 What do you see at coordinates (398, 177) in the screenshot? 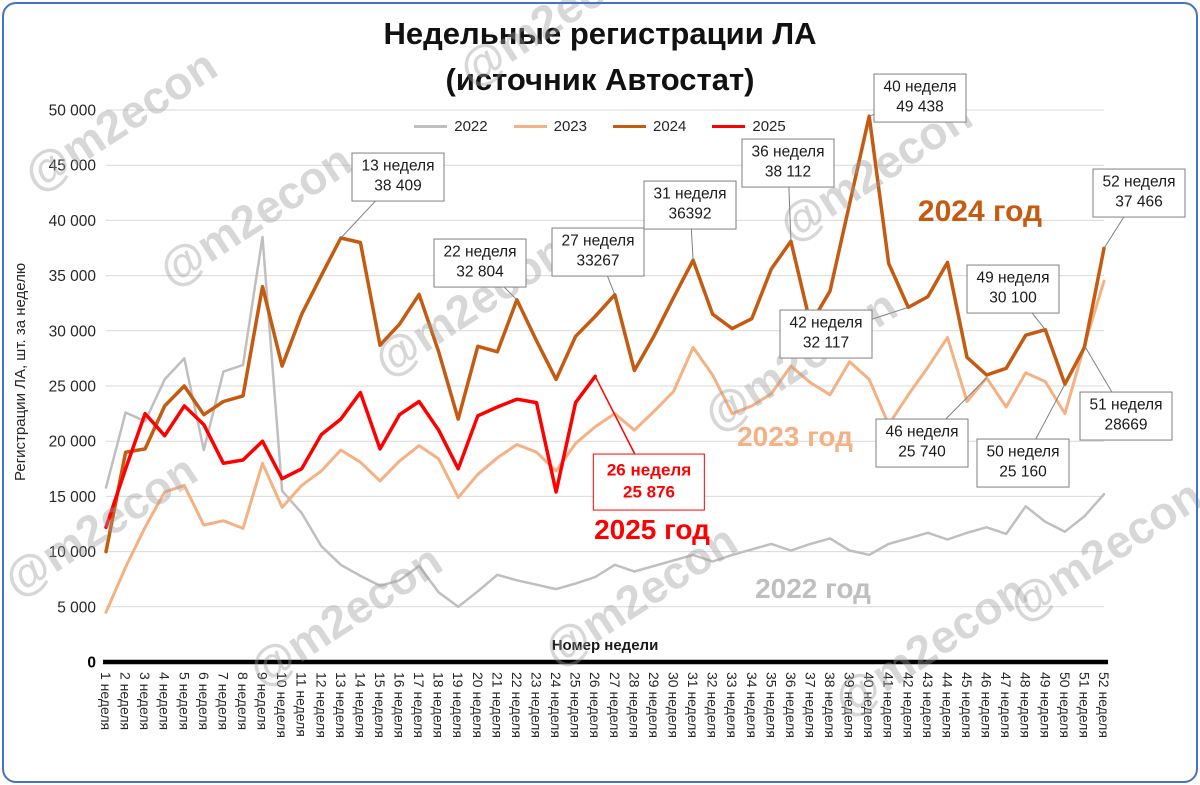
I see `annotation-week-13: 13 неделя 38 409` at bounding box center [398, 177].